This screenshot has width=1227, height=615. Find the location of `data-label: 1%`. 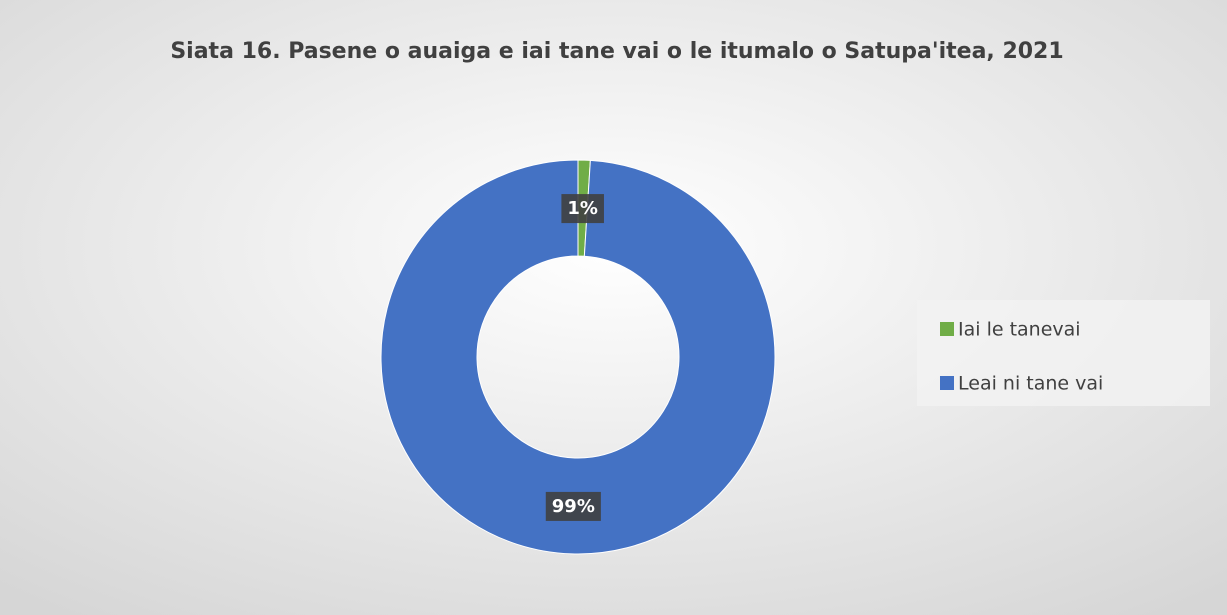

data-label: 1% is located at coordinates (582, 208).